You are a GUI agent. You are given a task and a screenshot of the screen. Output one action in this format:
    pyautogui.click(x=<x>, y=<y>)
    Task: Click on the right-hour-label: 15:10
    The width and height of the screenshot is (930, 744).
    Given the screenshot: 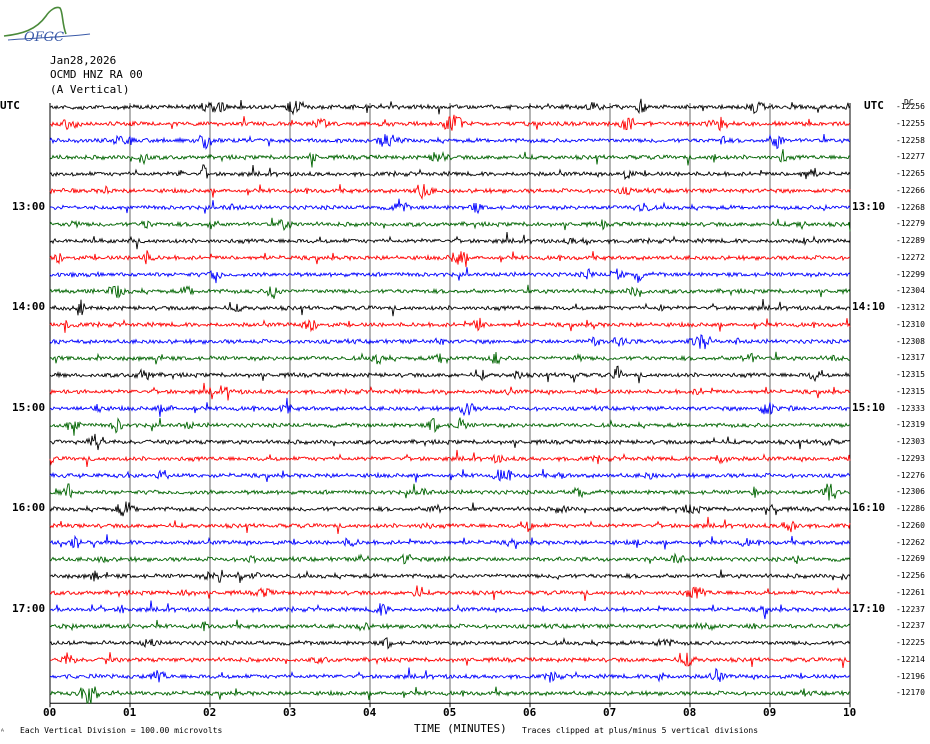 What is the action you would take?
    pyautogui.click(x=869, y=407)
    